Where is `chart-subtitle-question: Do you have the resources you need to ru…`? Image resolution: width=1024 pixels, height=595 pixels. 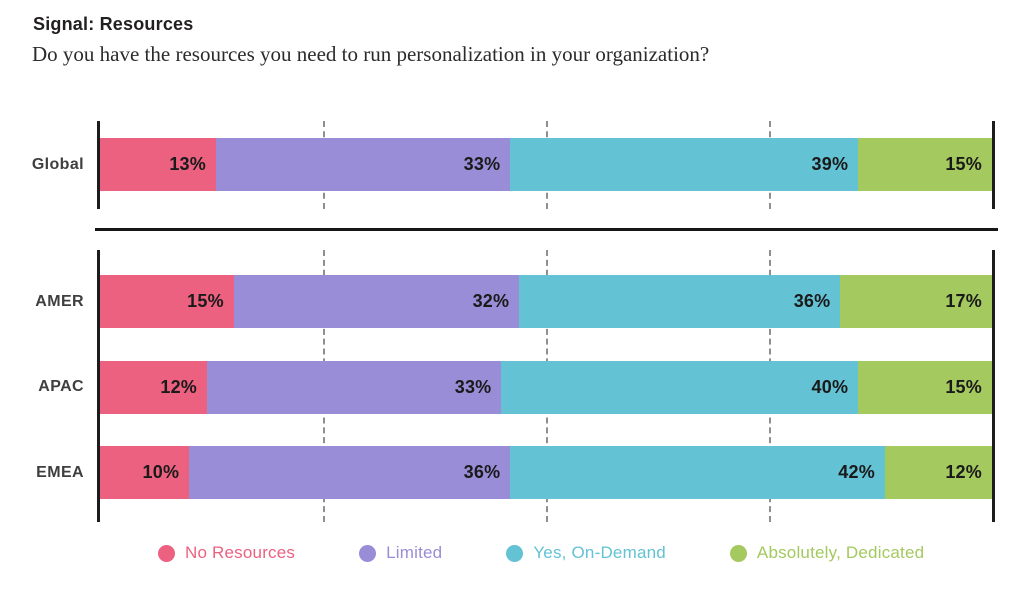
chart-subtitle-question: Do you have the resources you need to ru… is located at coordinates (371, 54).